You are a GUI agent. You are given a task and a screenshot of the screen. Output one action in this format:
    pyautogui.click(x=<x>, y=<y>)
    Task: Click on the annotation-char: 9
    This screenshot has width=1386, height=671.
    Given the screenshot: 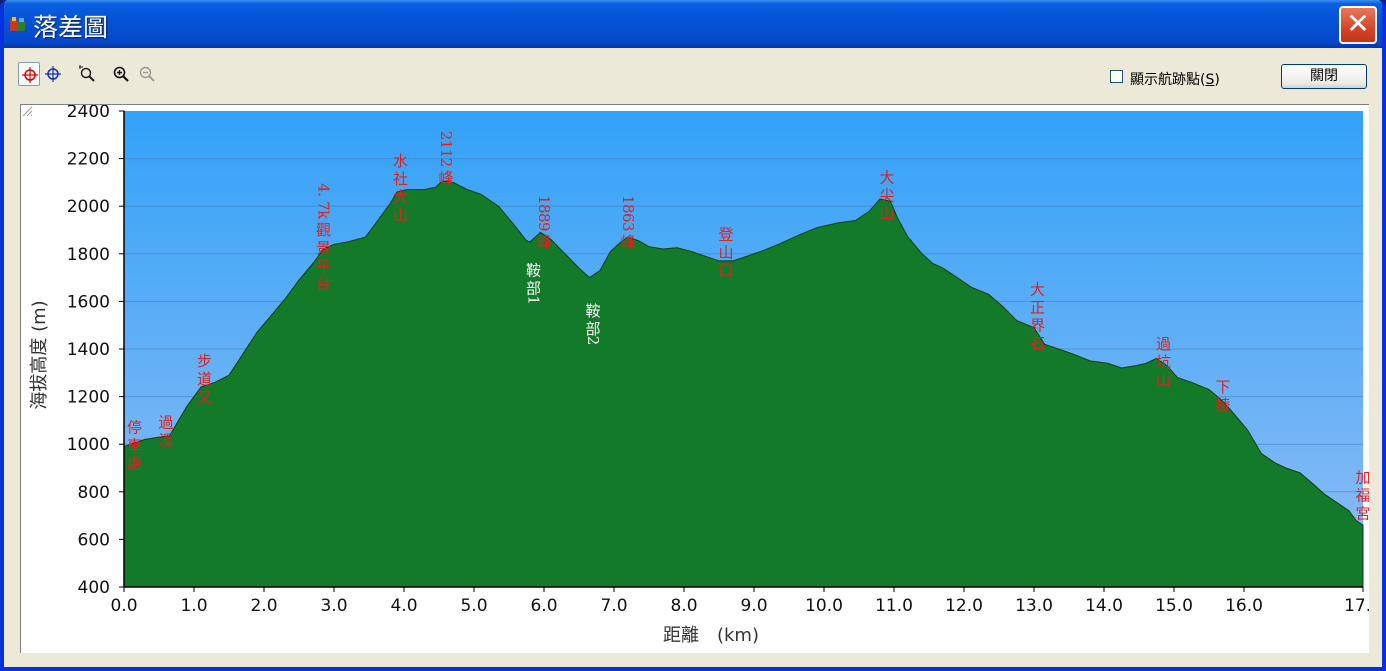 What is the action you would take?
    pyautogui.click(x=544, y=227)
    